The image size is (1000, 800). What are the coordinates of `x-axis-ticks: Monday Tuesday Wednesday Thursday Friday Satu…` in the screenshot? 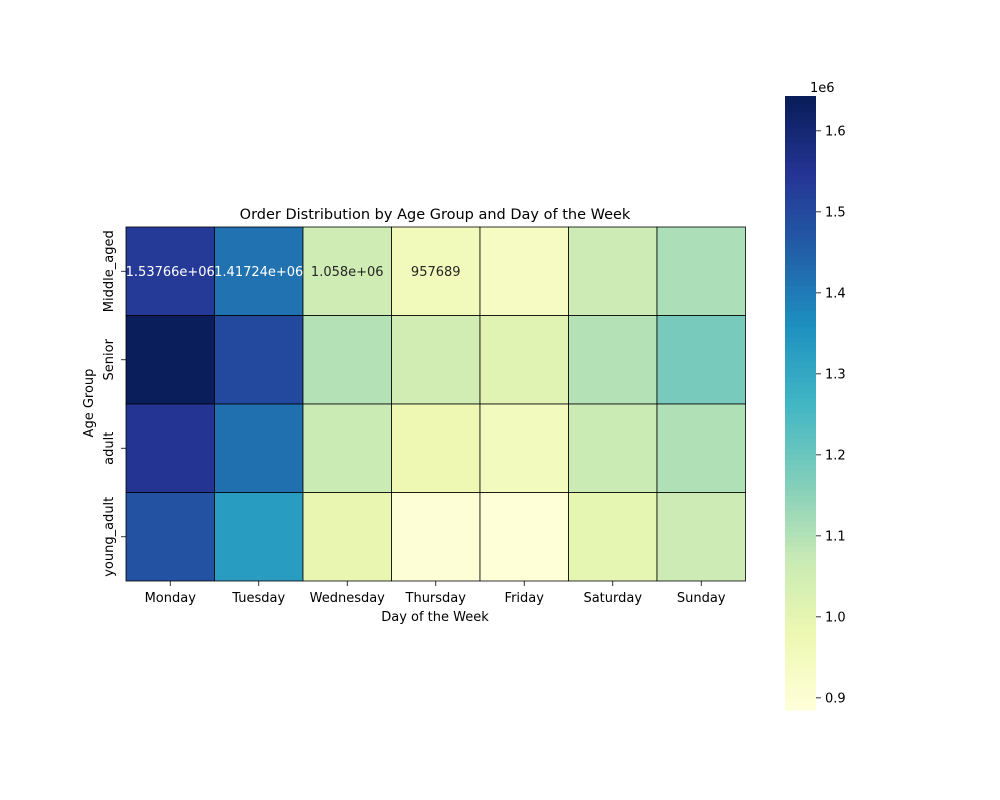 It's located at (435, 593).